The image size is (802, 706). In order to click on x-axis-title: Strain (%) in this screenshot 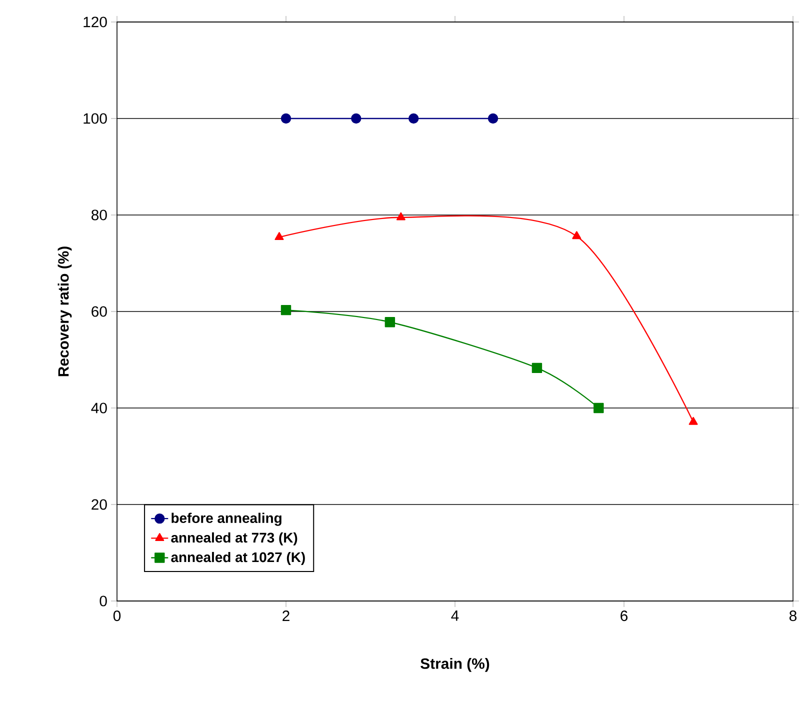, I will do `click(455, 665)`.